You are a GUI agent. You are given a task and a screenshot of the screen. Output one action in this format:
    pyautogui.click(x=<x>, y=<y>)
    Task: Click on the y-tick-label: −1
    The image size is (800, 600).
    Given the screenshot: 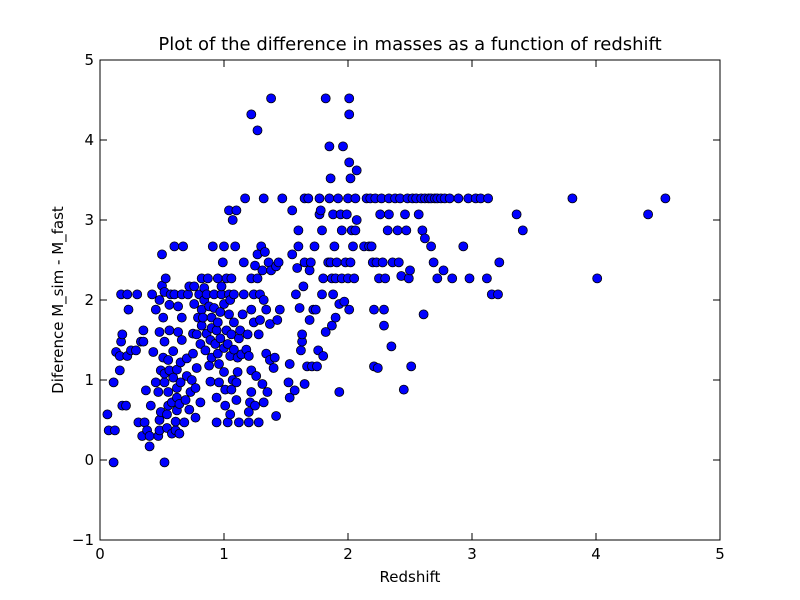 What is the action you would take?
    pyautogui.click(x=83, y=540)
    